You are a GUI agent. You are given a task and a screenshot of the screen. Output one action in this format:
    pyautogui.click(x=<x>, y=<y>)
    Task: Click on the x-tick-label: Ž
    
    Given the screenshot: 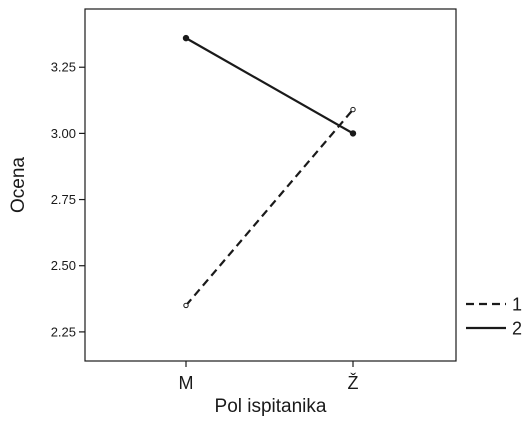 What is the action you would take?
    pyautogui.click(x=353, y=383)
    